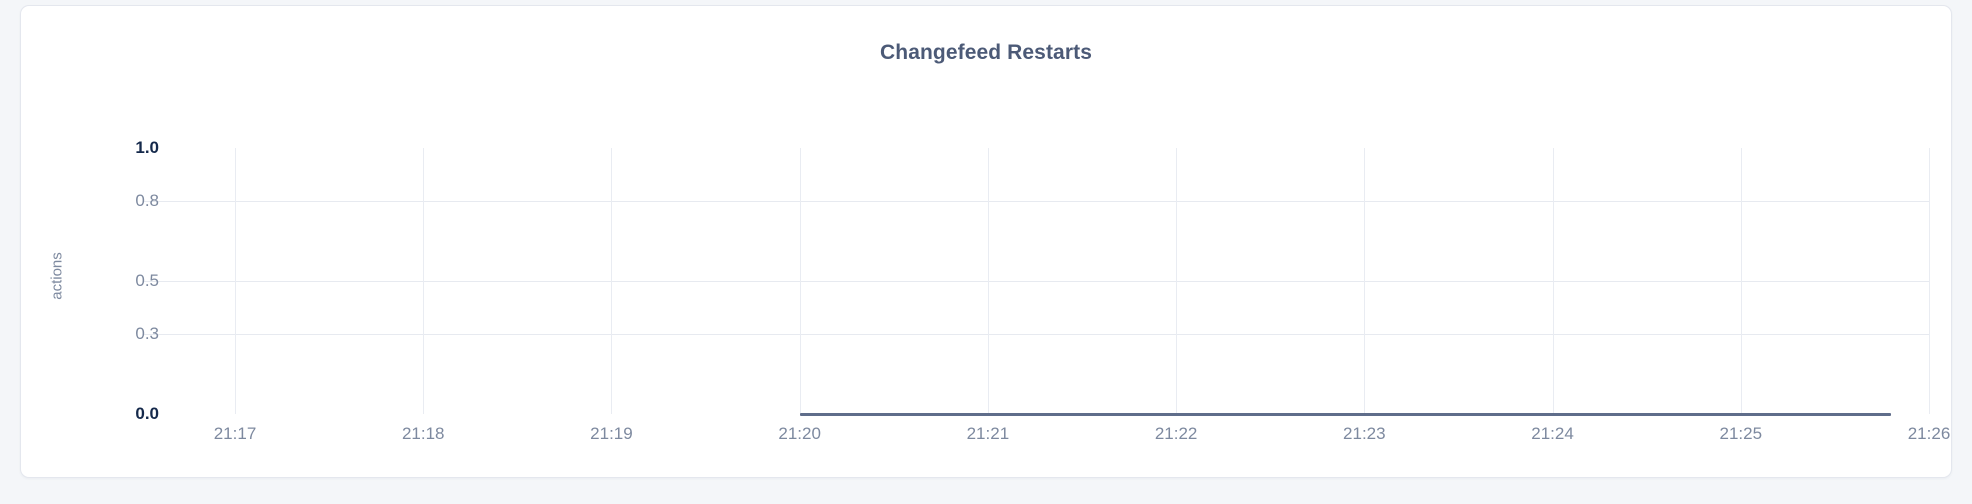  Describe the element at coordinates (147, 334) in the screenshot. I see `y-axis-tick-label: 0.3` at that location.